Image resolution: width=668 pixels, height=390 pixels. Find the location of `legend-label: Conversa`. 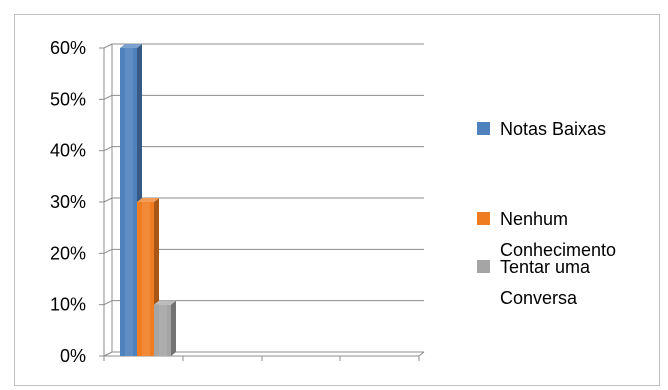

legend-label: Conversa is located at coordinates (539, 298).